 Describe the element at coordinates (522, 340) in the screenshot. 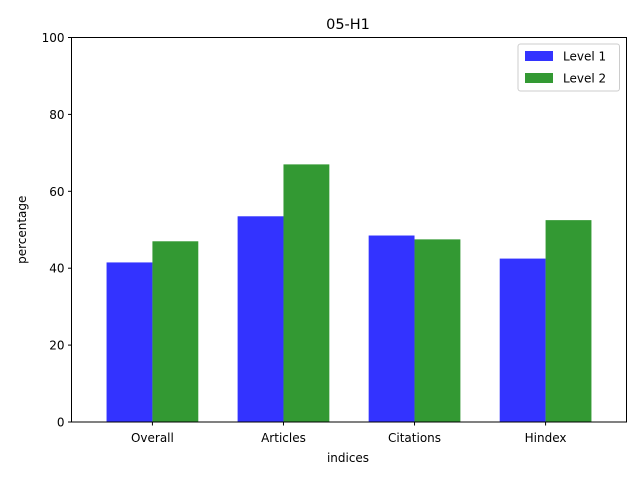

I see `bar-level-1-hindex` at that location.